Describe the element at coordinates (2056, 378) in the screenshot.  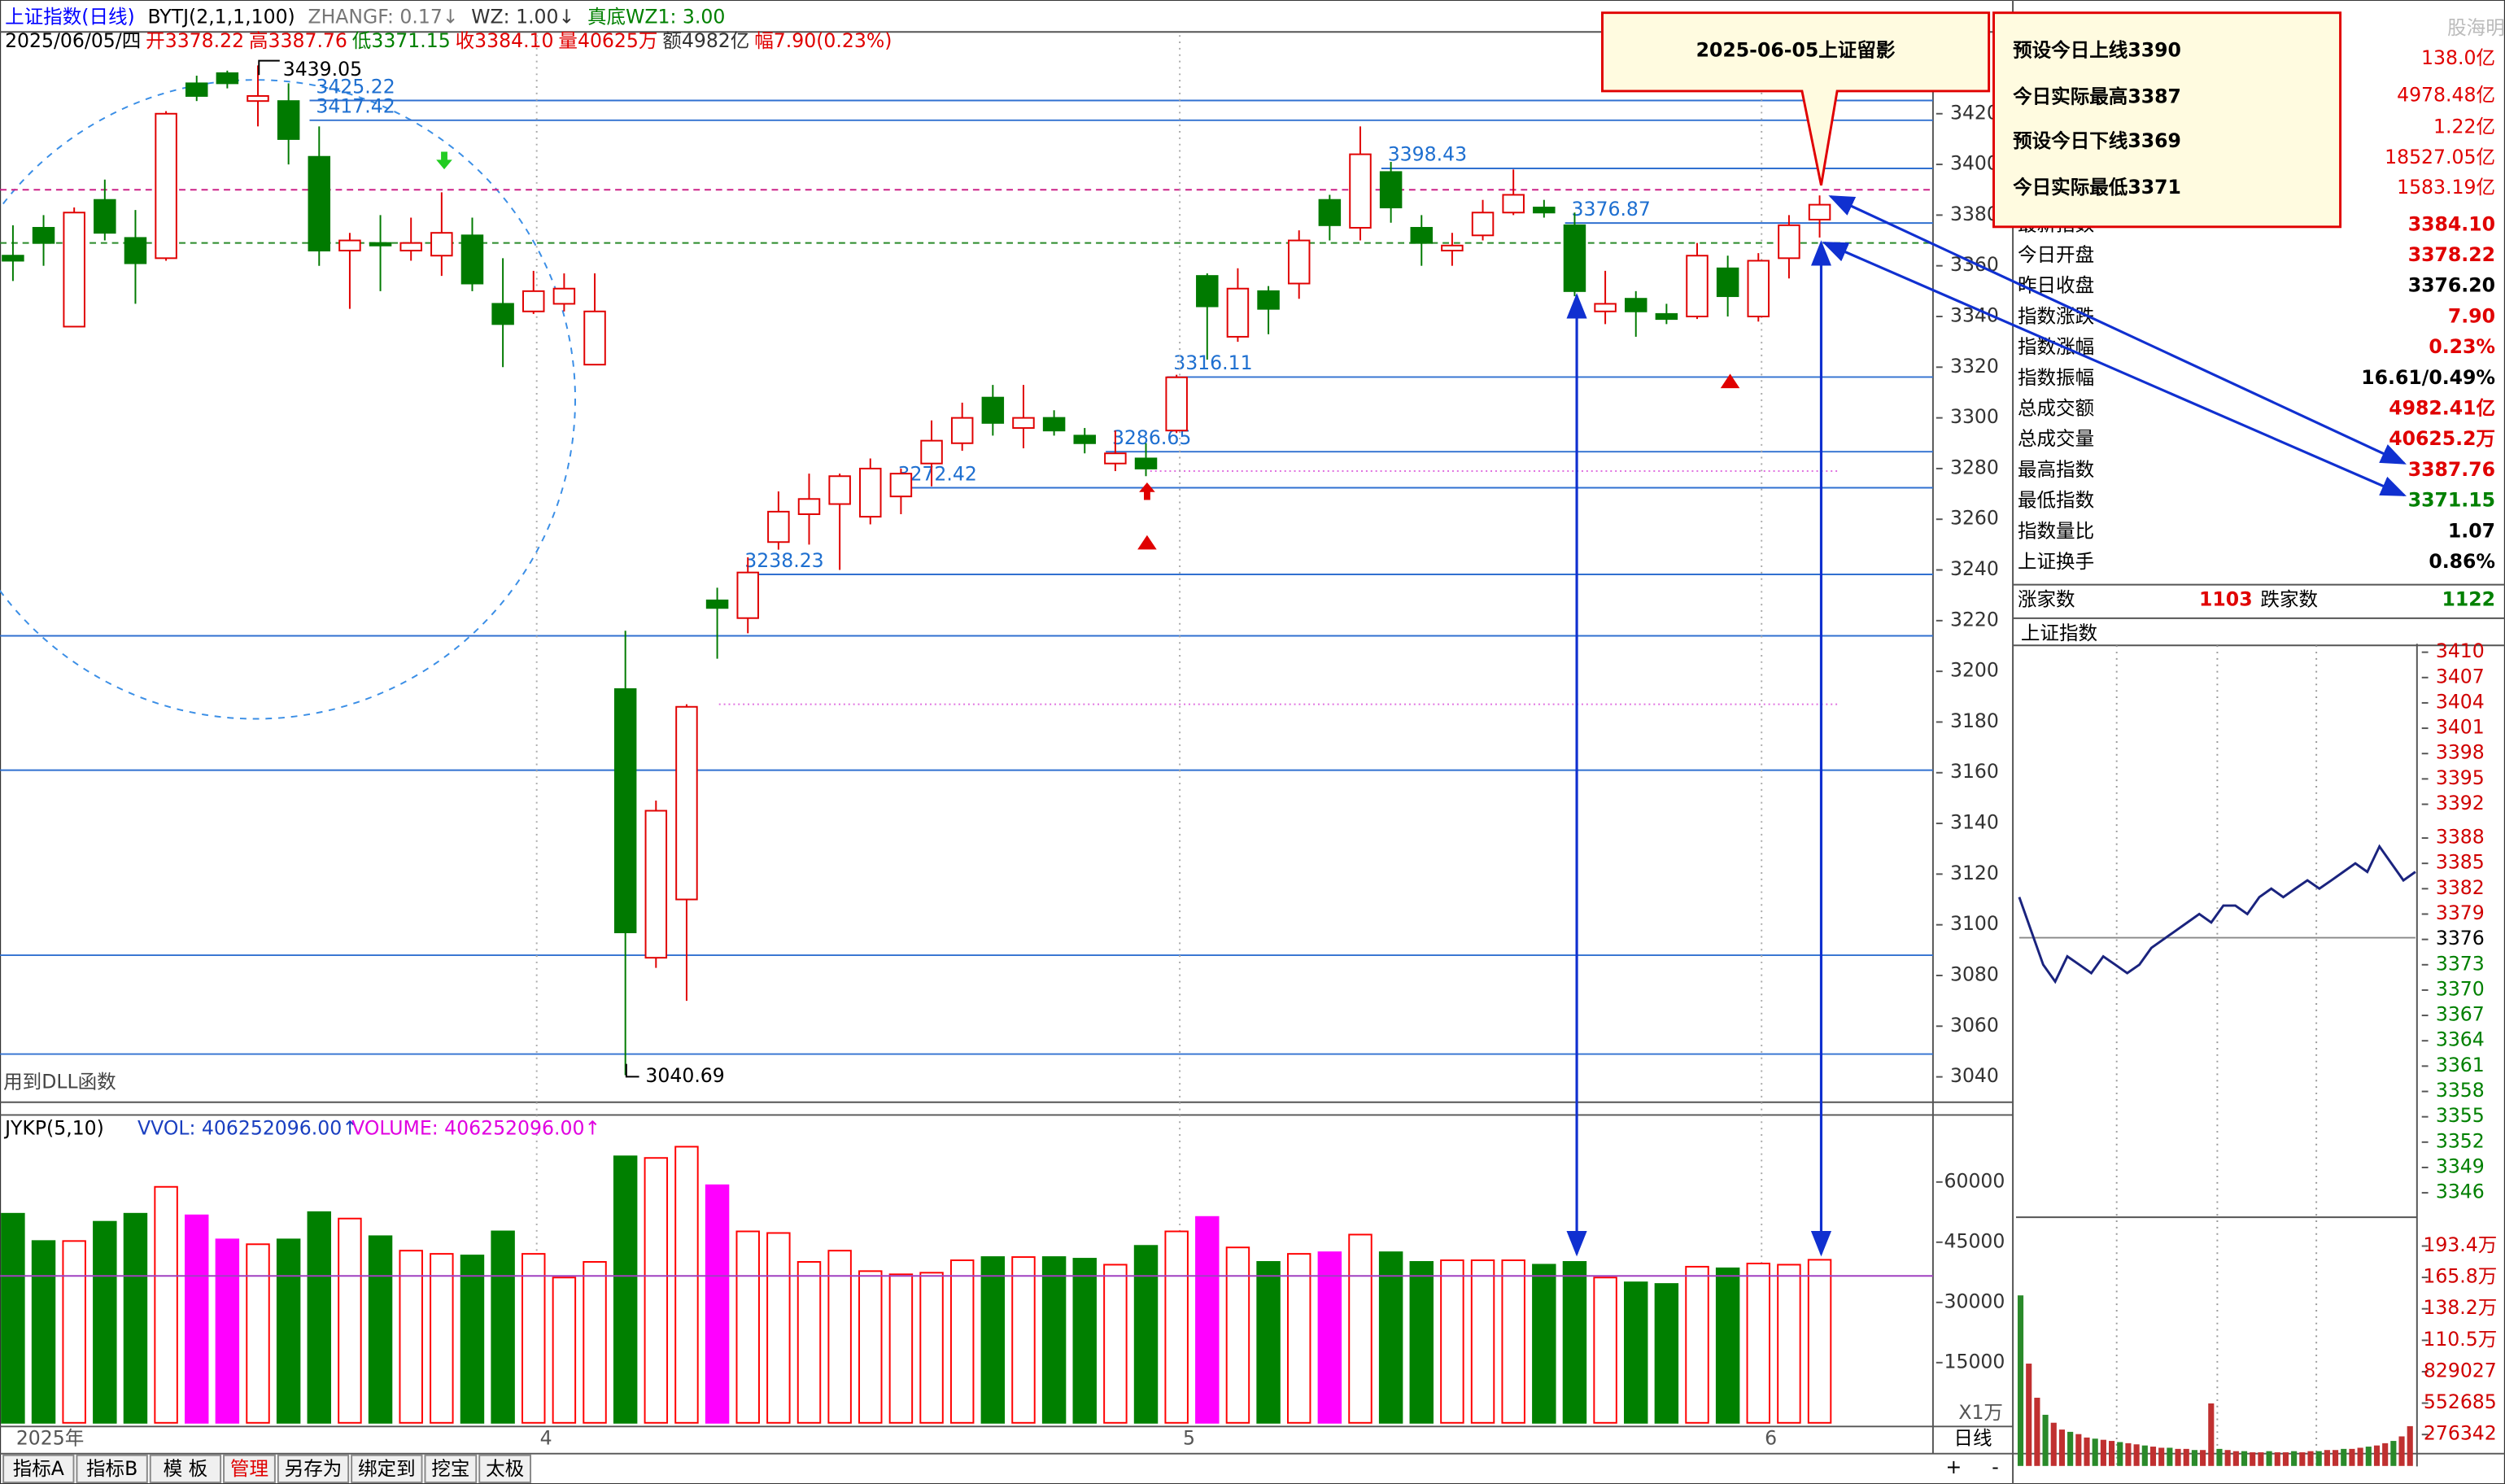
I see `info-label: 指数振幅` at that location.